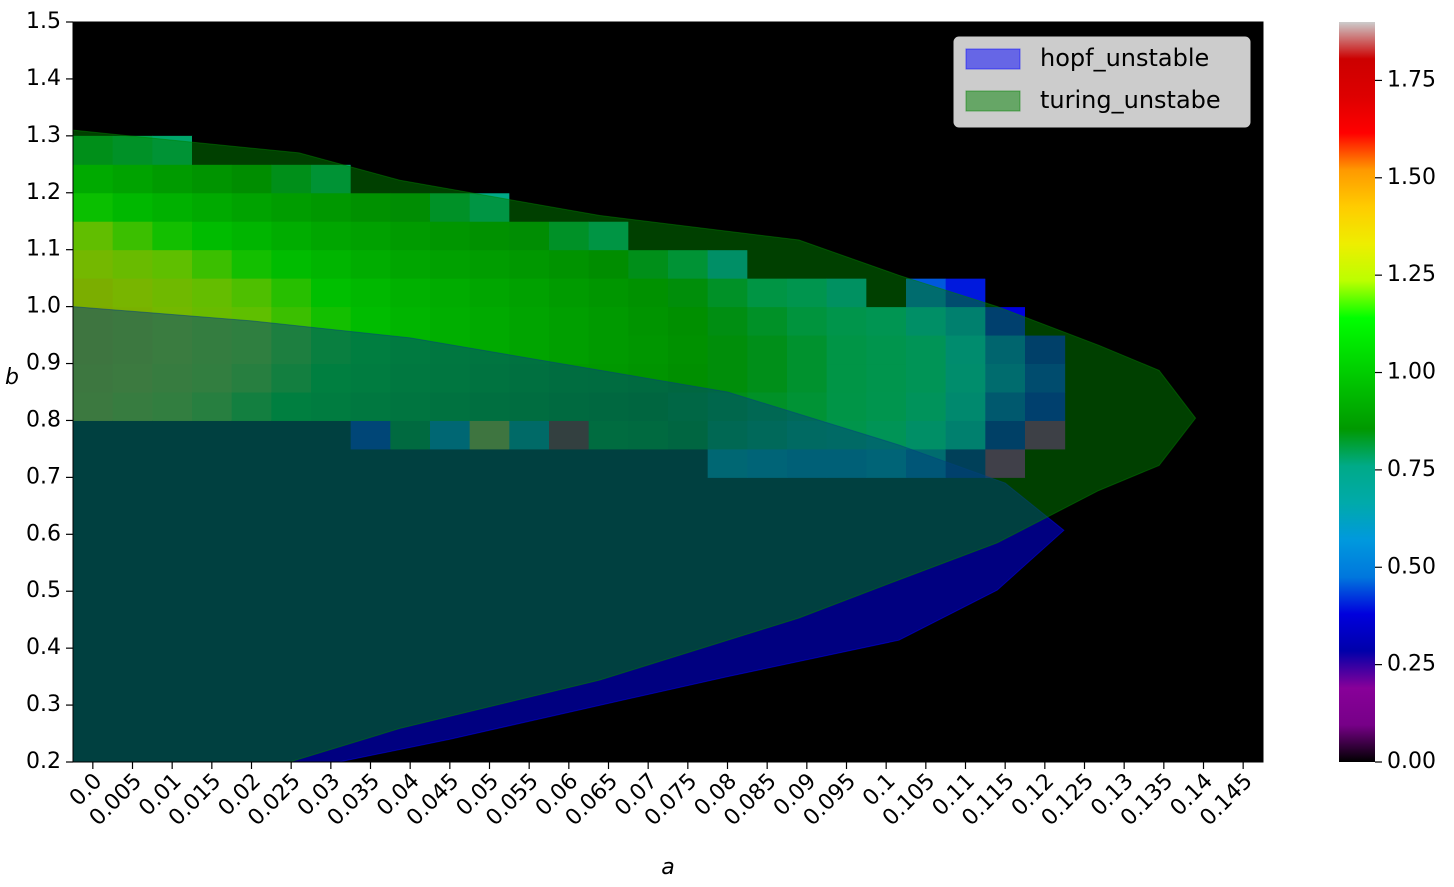 Image resolution: width=1454 pixels, height=887 pixels. I want to click on legend-label: hopf_unstable, so click(1124, 58).